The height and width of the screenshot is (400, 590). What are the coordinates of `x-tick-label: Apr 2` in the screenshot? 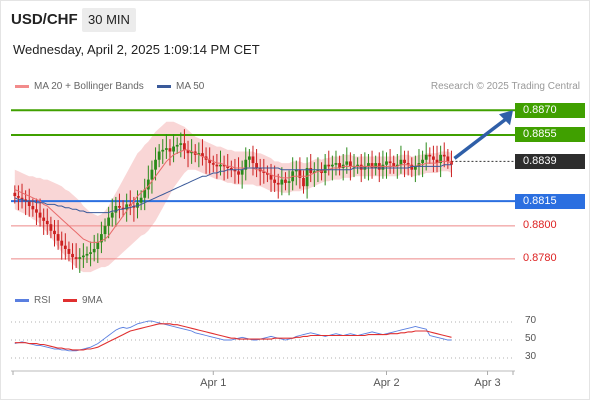 It's located at (386, 383).